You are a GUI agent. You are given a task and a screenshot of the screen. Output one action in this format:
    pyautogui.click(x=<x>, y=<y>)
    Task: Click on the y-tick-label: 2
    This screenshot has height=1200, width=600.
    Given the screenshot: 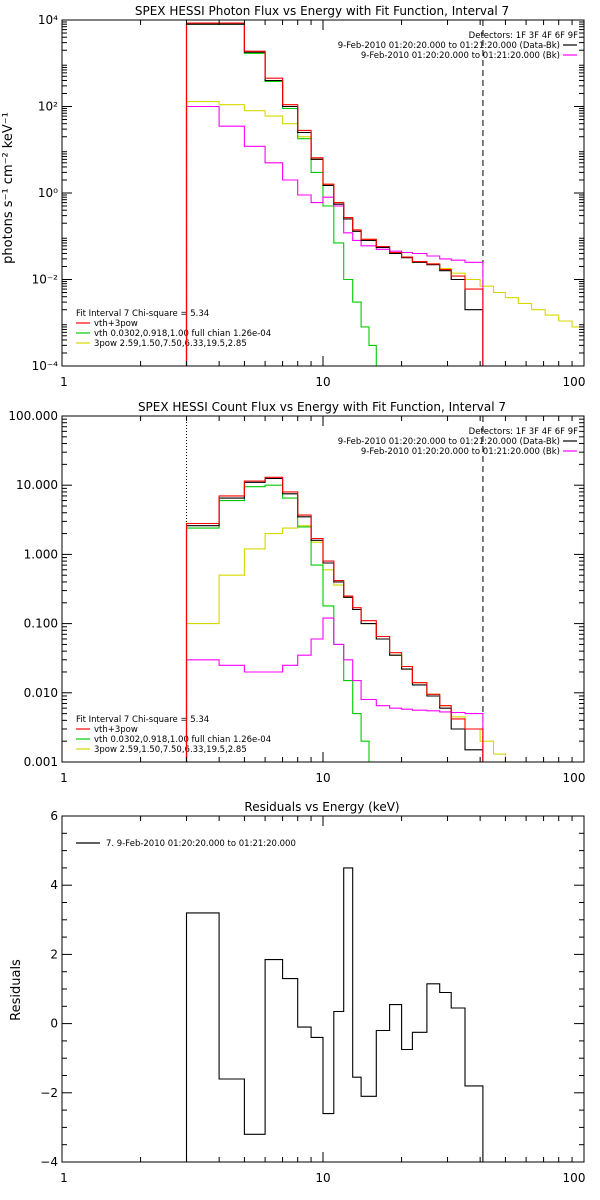 What is the action you would take?
    pyautogui.click(x=54, y=954)
    